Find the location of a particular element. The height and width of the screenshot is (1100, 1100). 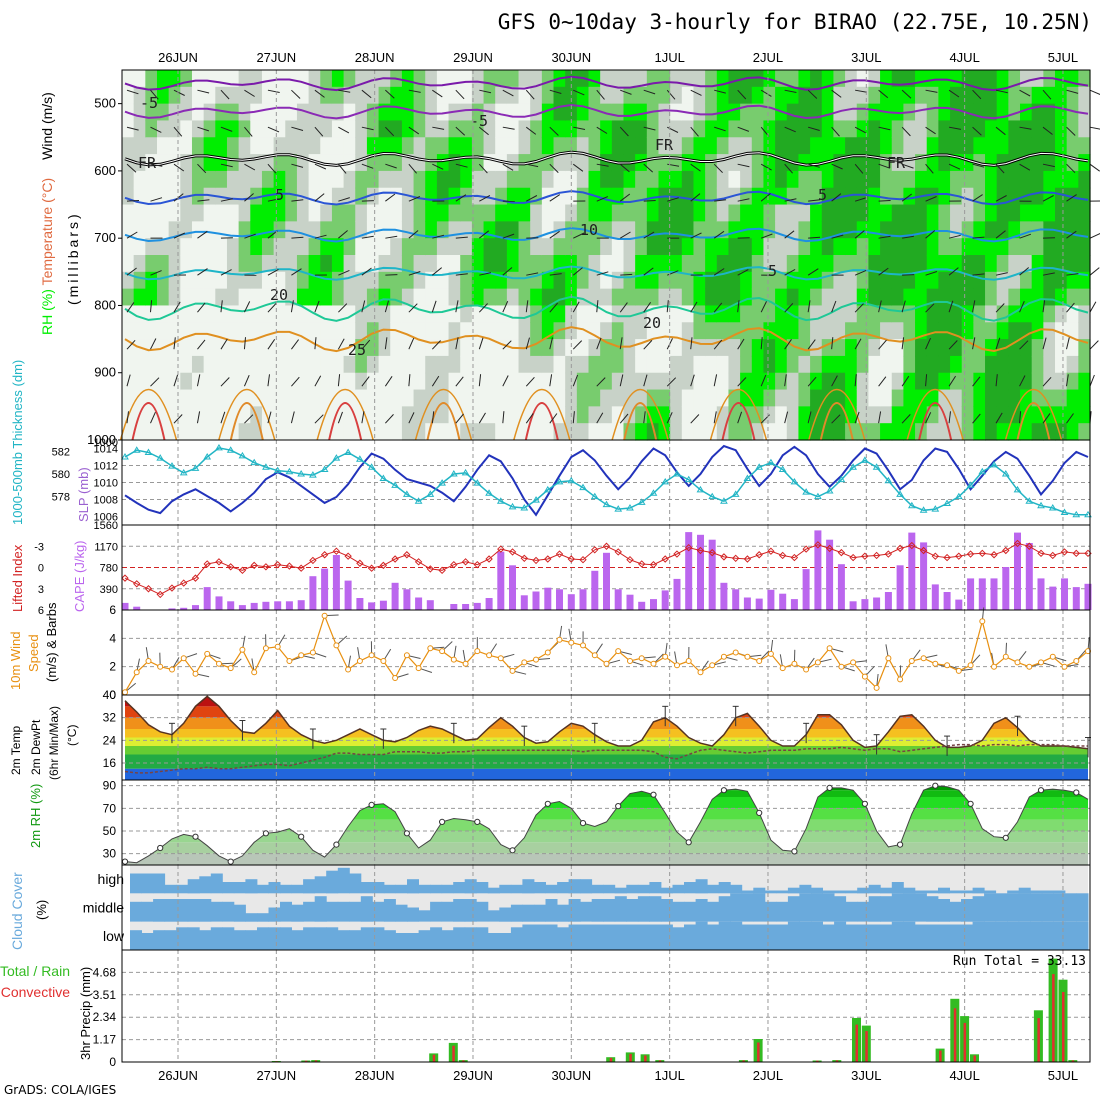

isotherm-label: FR is located at coordinates (147, 163).